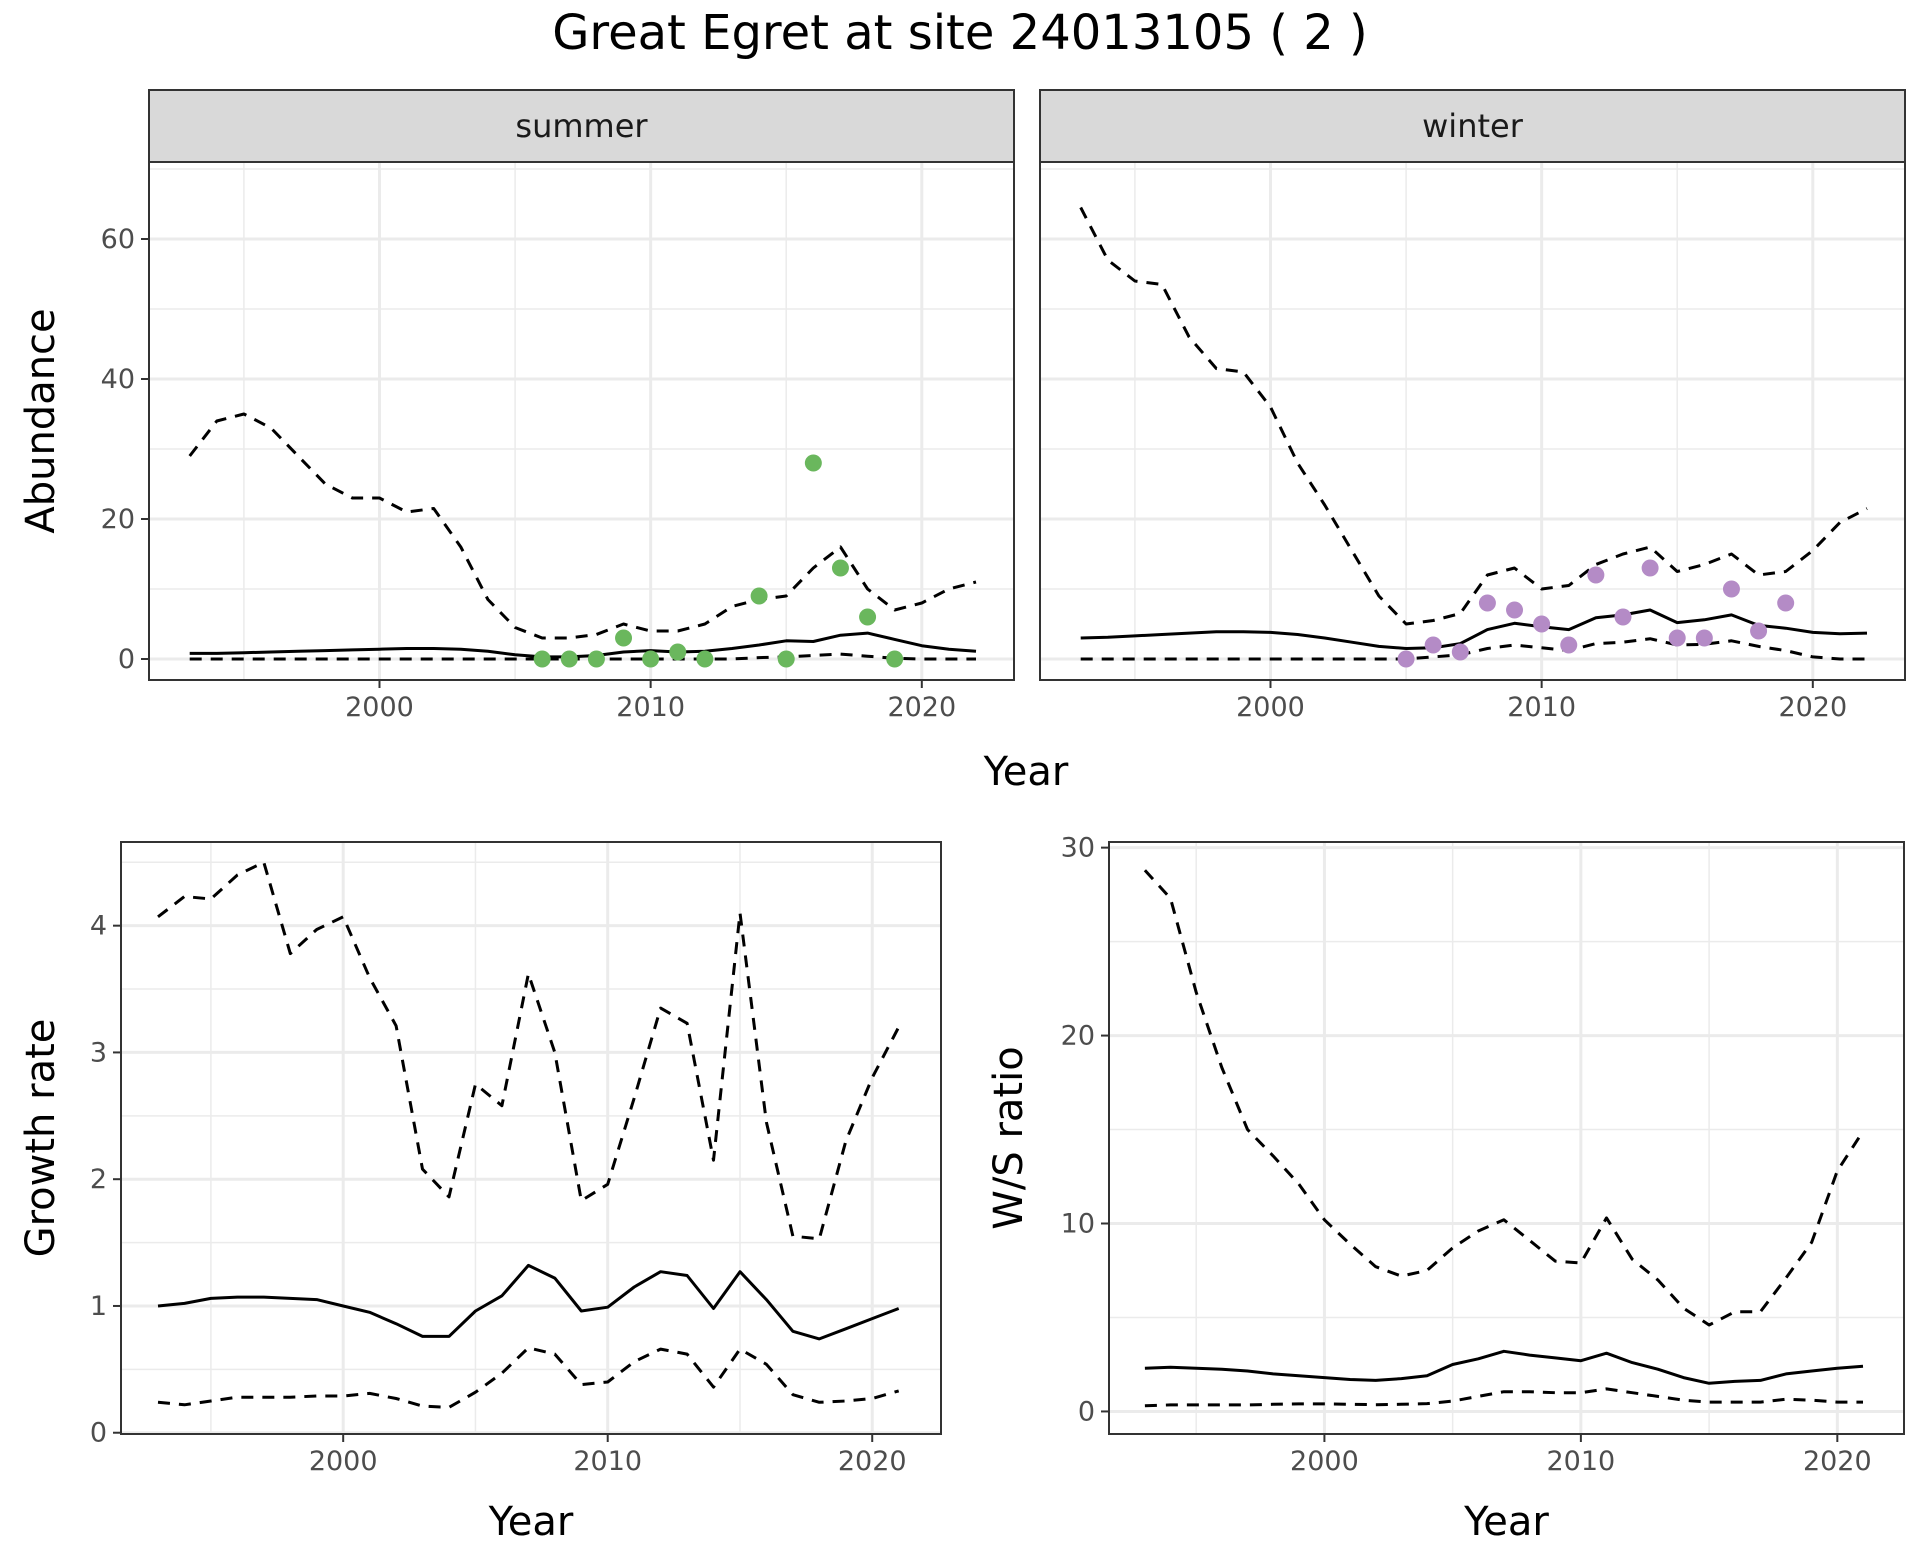 The width and height of the screenshot is (1920, 1560). Describe the element at coordinates (1812, 707) in the screenshot. I see `panel2-x-tick-label: 2020` at that location.